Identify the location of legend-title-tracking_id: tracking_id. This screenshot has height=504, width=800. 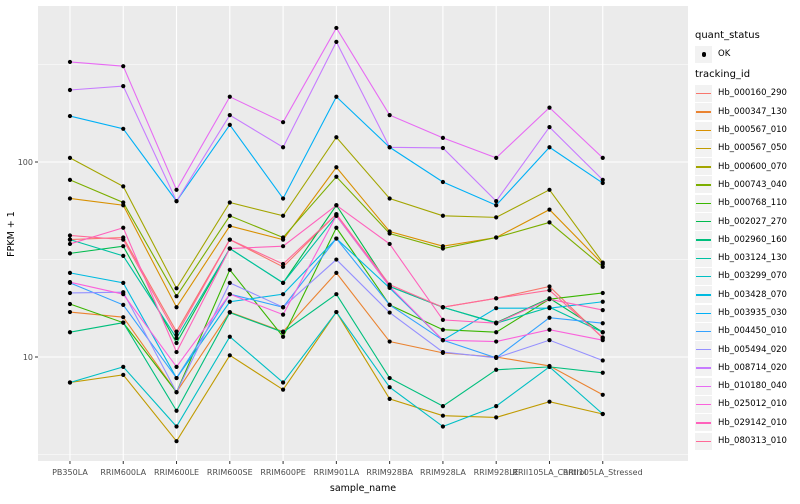
(723, 75).